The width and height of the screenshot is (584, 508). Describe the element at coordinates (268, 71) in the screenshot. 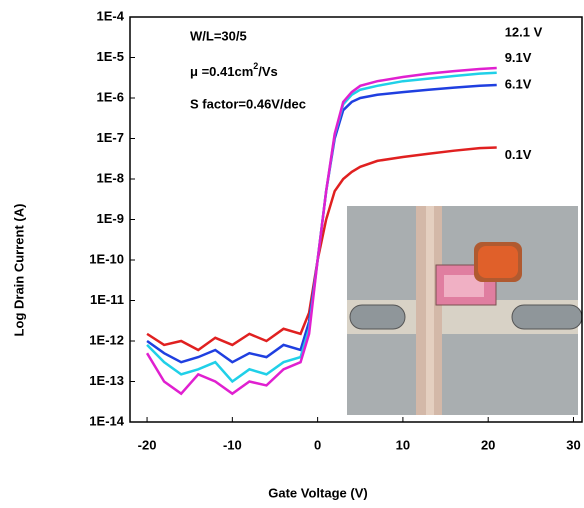

I see `annotation: /Vs` at that location.